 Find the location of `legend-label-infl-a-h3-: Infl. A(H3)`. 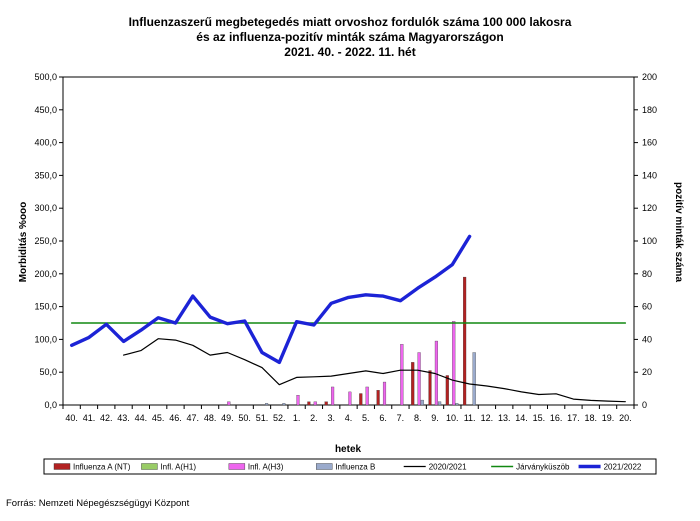

legend-label-infl-a-h3-: Infl. A(H3) is located at coordinates (266, 467).